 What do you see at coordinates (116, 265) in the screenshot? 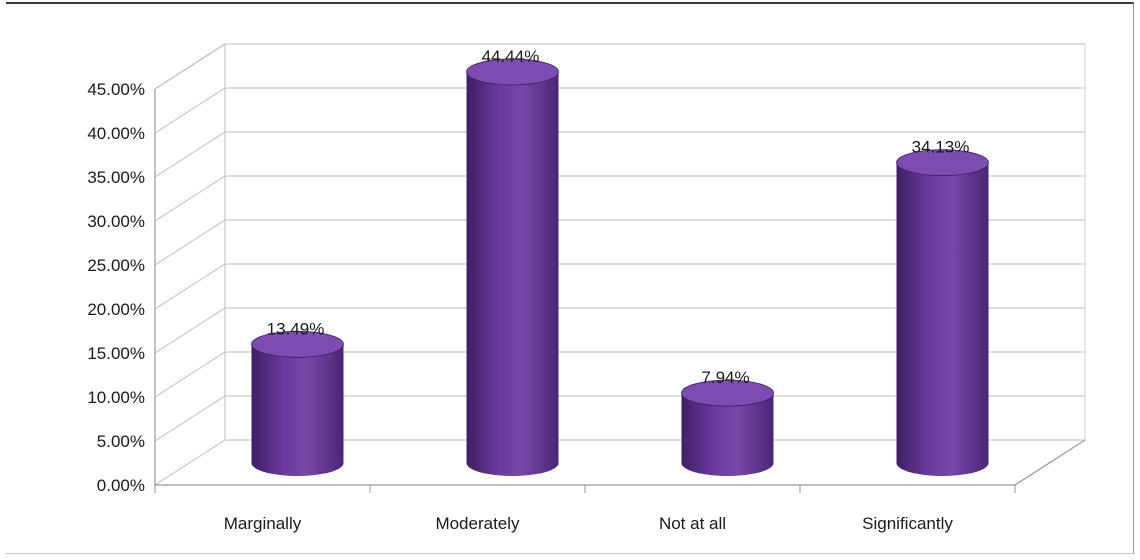
I see `y-tick-label: 25.00%` at bounding box center [116, 265].